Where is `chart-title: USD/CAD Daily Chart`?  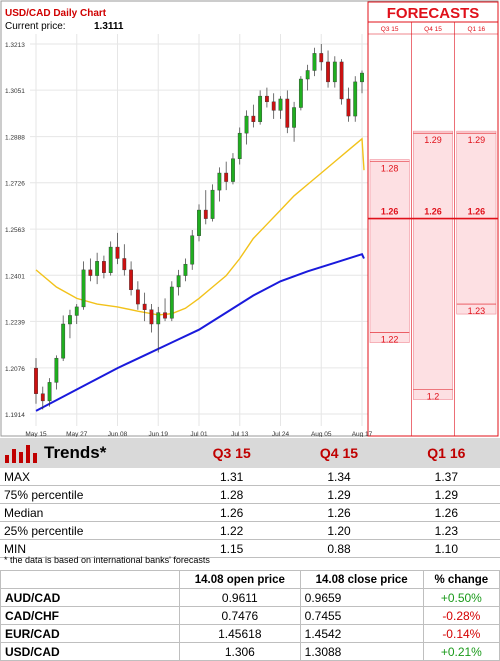
chart-title: USD/CAD Daily Chart is located at coordinates (56, 13).